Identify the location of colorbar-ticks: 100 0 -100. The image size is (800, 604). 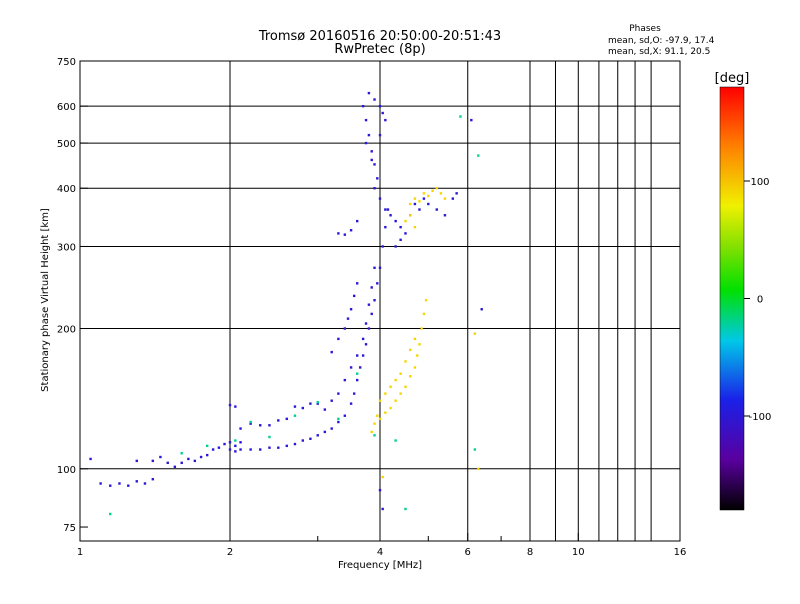
(757, 300).